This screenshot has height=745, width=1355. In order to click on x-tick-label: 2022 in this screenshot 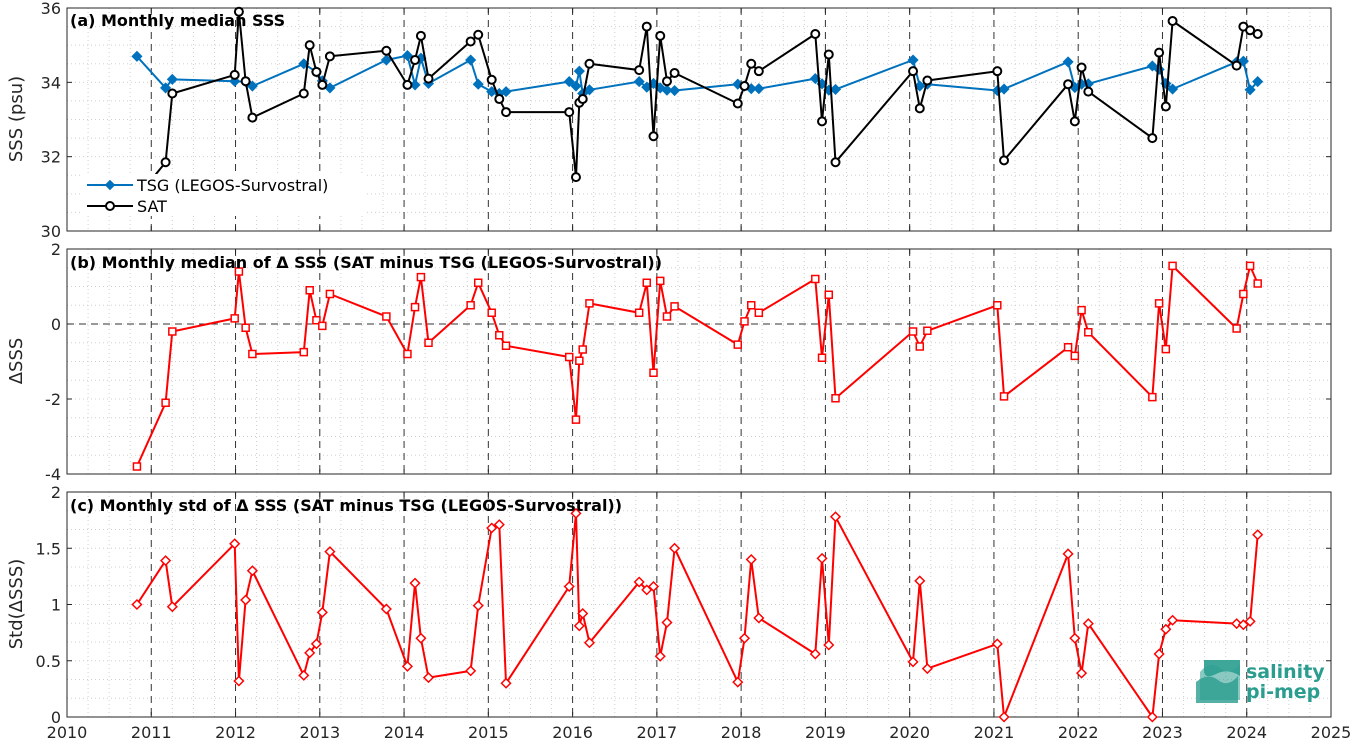, I will do `click(1078, 732)`.